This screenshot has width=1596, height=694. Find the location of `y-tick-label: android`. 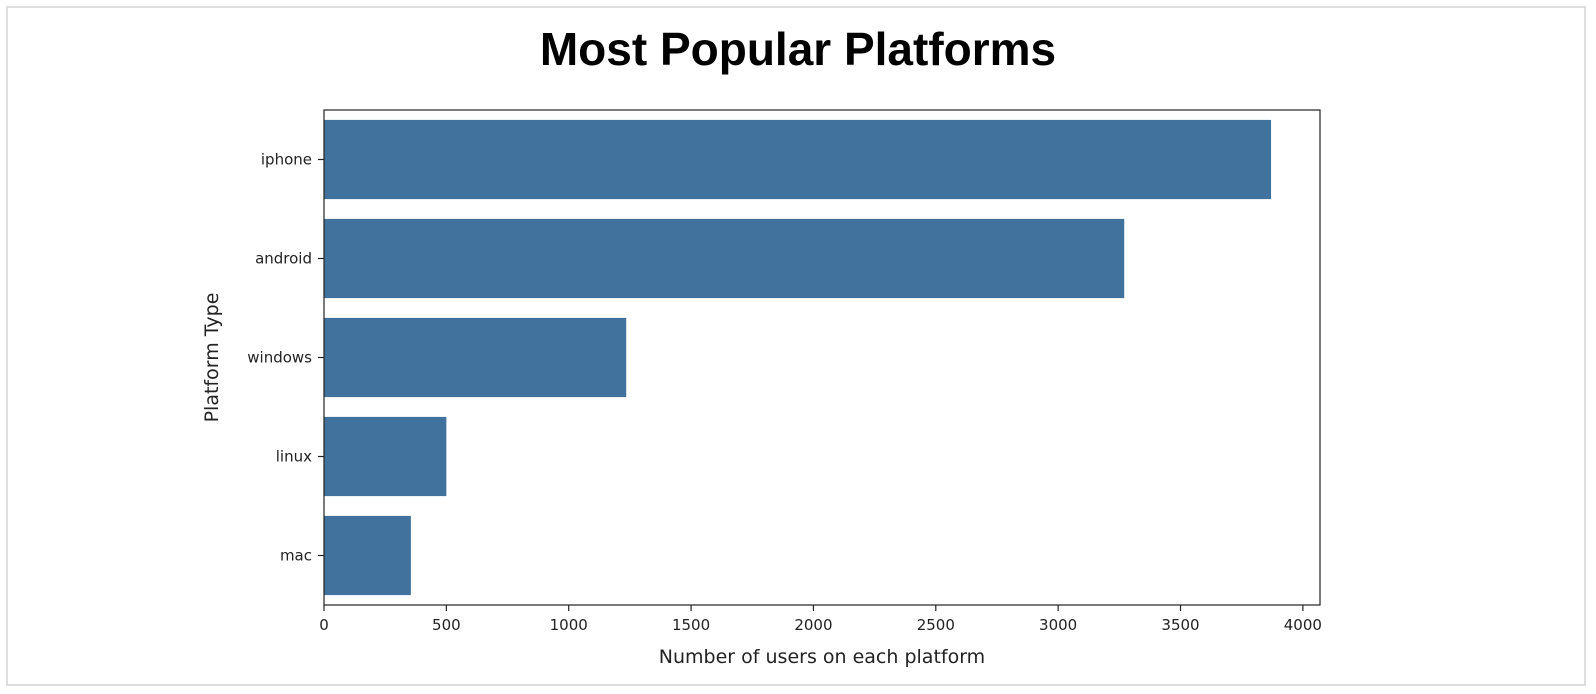

y-tick-label: android is located at coordinates (283, 259).